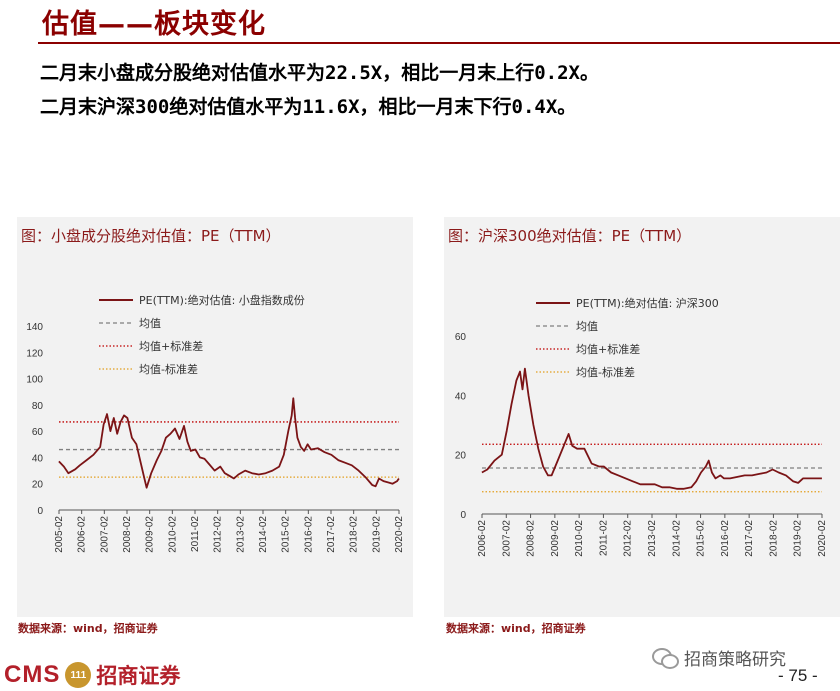 This screenshot has width=840, height=691. Describe the element at coordinates (222, 300) in the screenshot. I see `legend-label: PE(TTM):绝对估值: 小盘指数成份` at that location.